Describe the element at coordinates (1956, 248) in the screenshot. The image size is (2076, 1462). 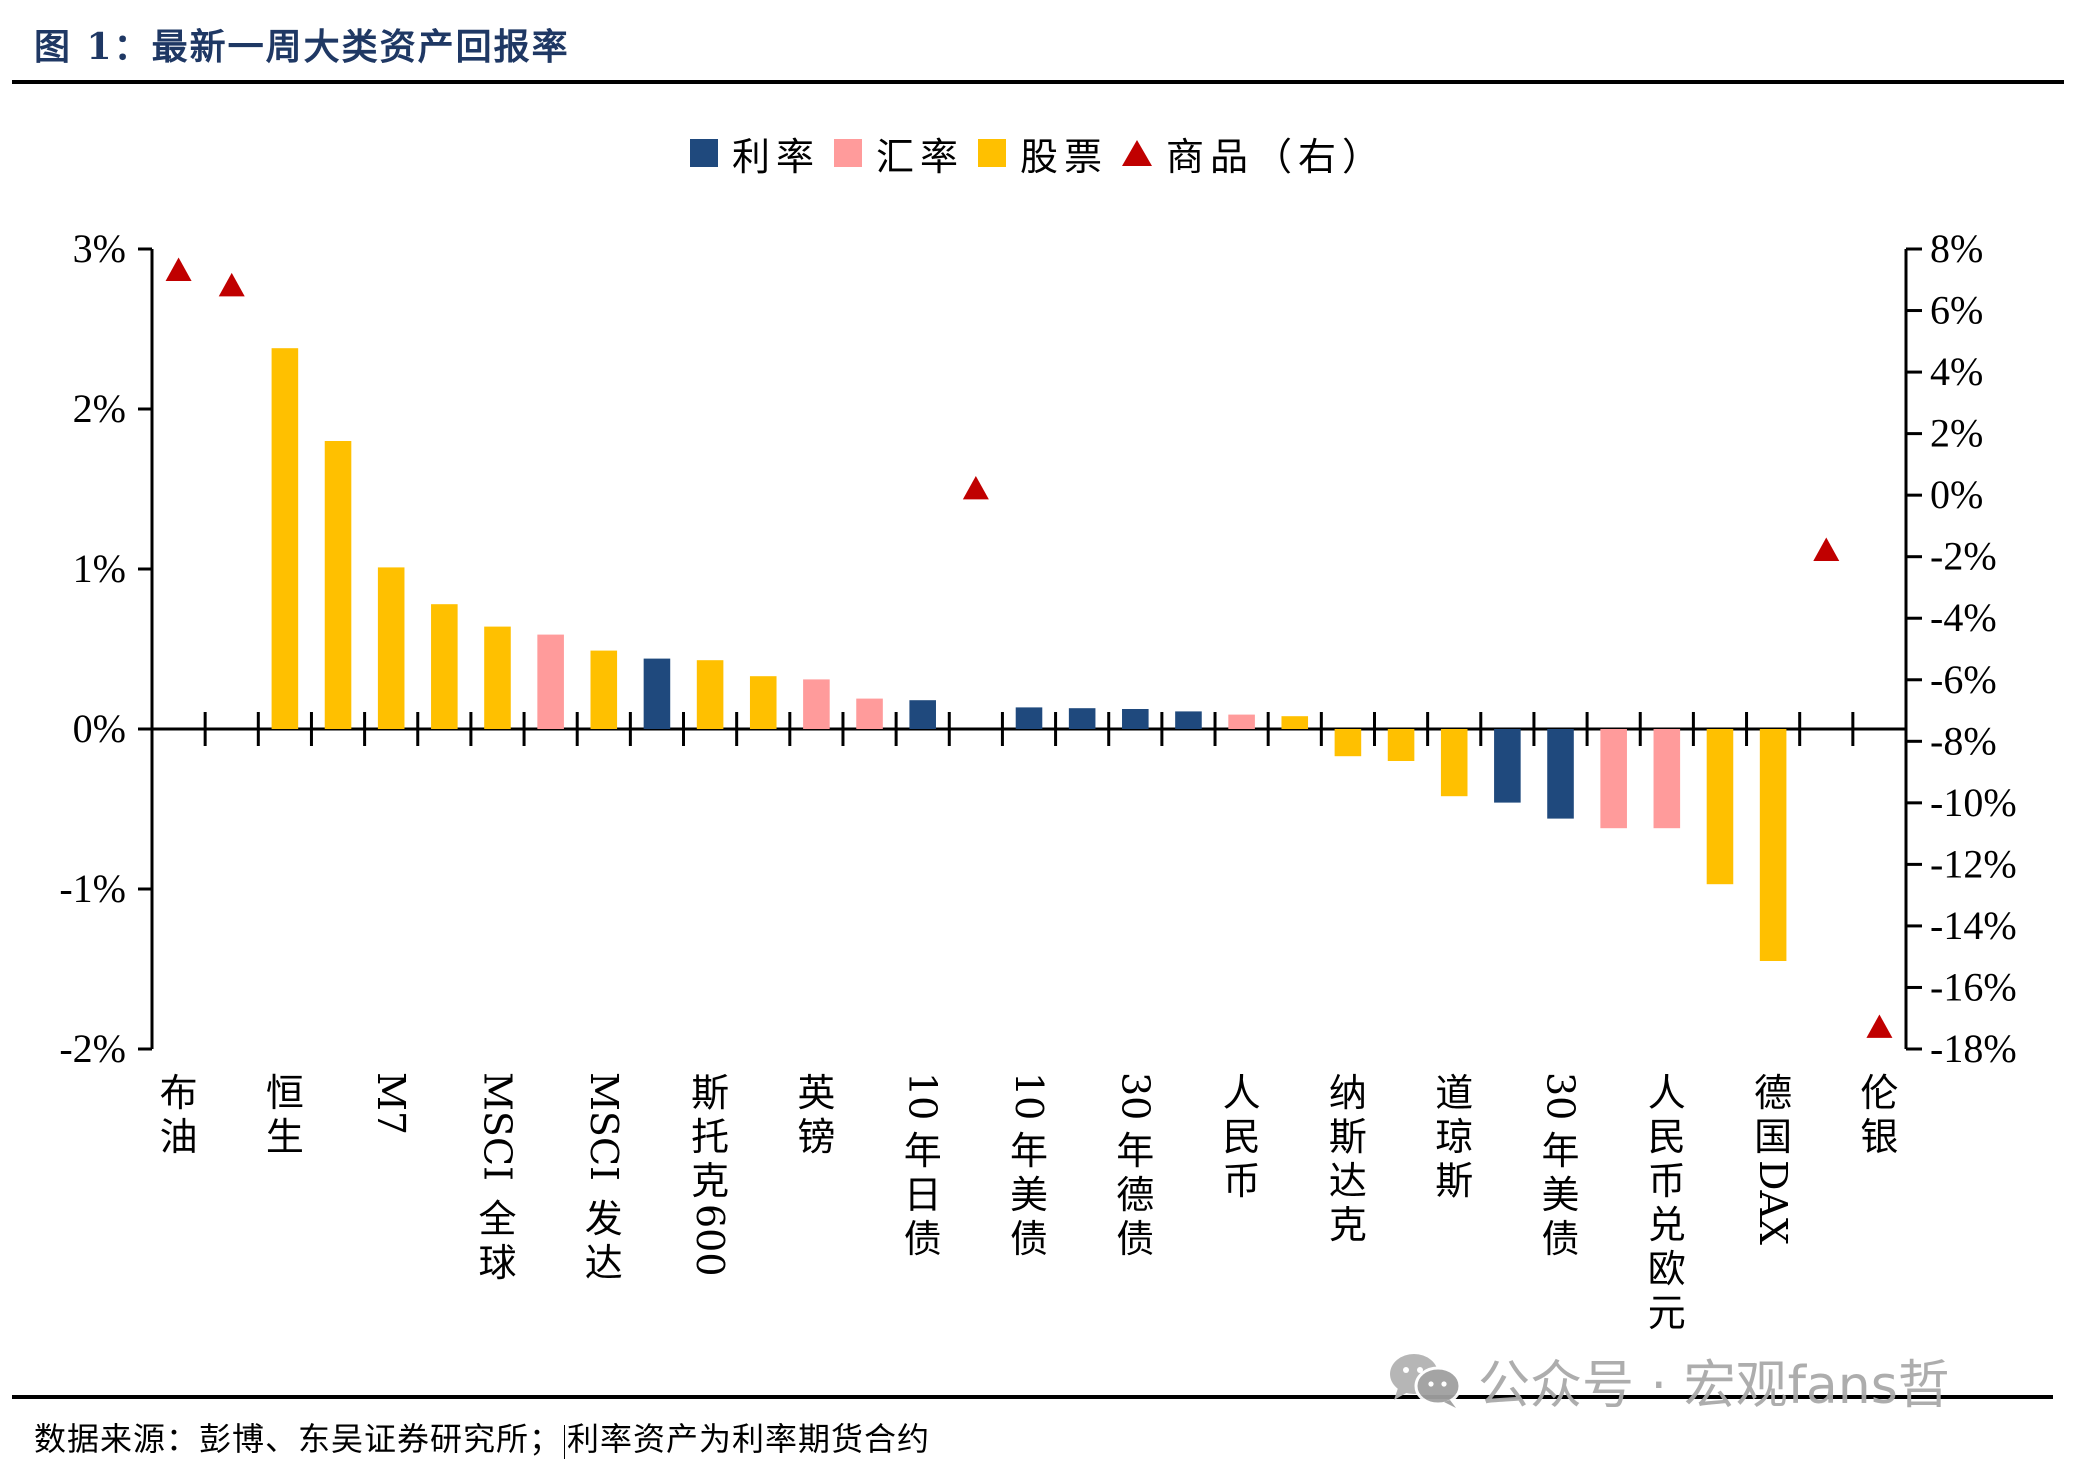
I see `right-y-tick-label: 8%` at that location.